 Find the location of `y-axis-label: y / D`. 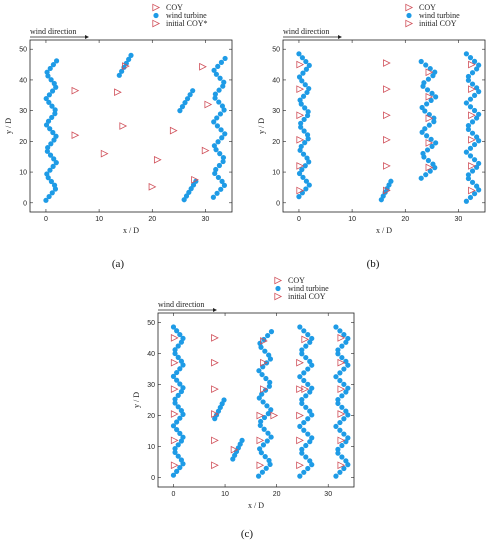

y-axis-label: y / D is located at coordinates (136, 400).